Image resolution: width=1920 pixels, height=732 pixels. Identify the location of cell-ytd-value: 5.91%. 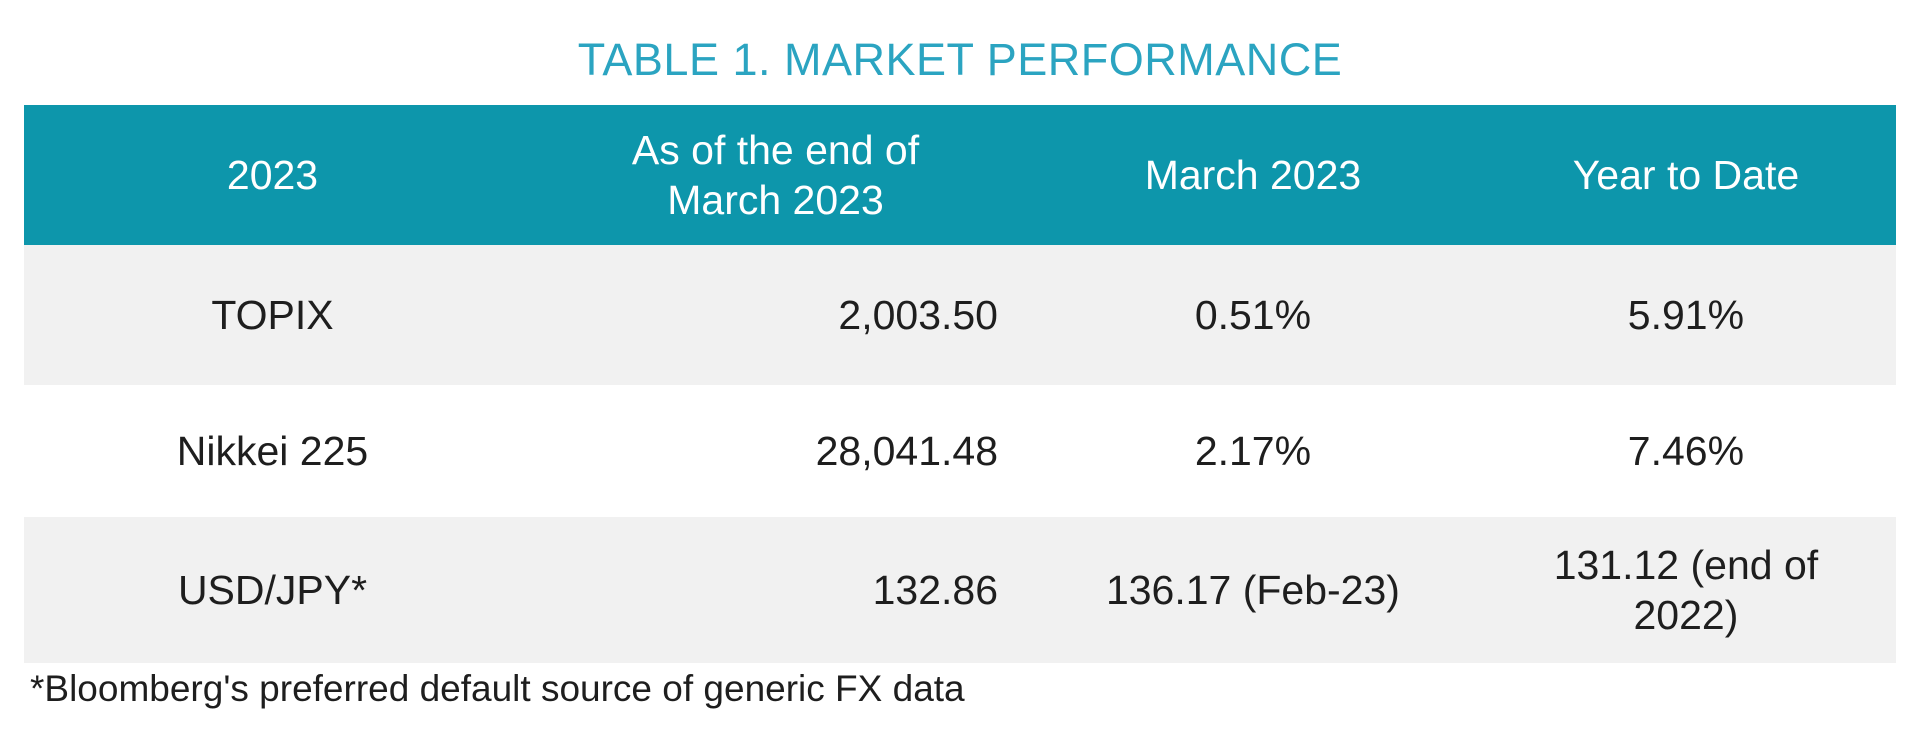
(1686, 315).